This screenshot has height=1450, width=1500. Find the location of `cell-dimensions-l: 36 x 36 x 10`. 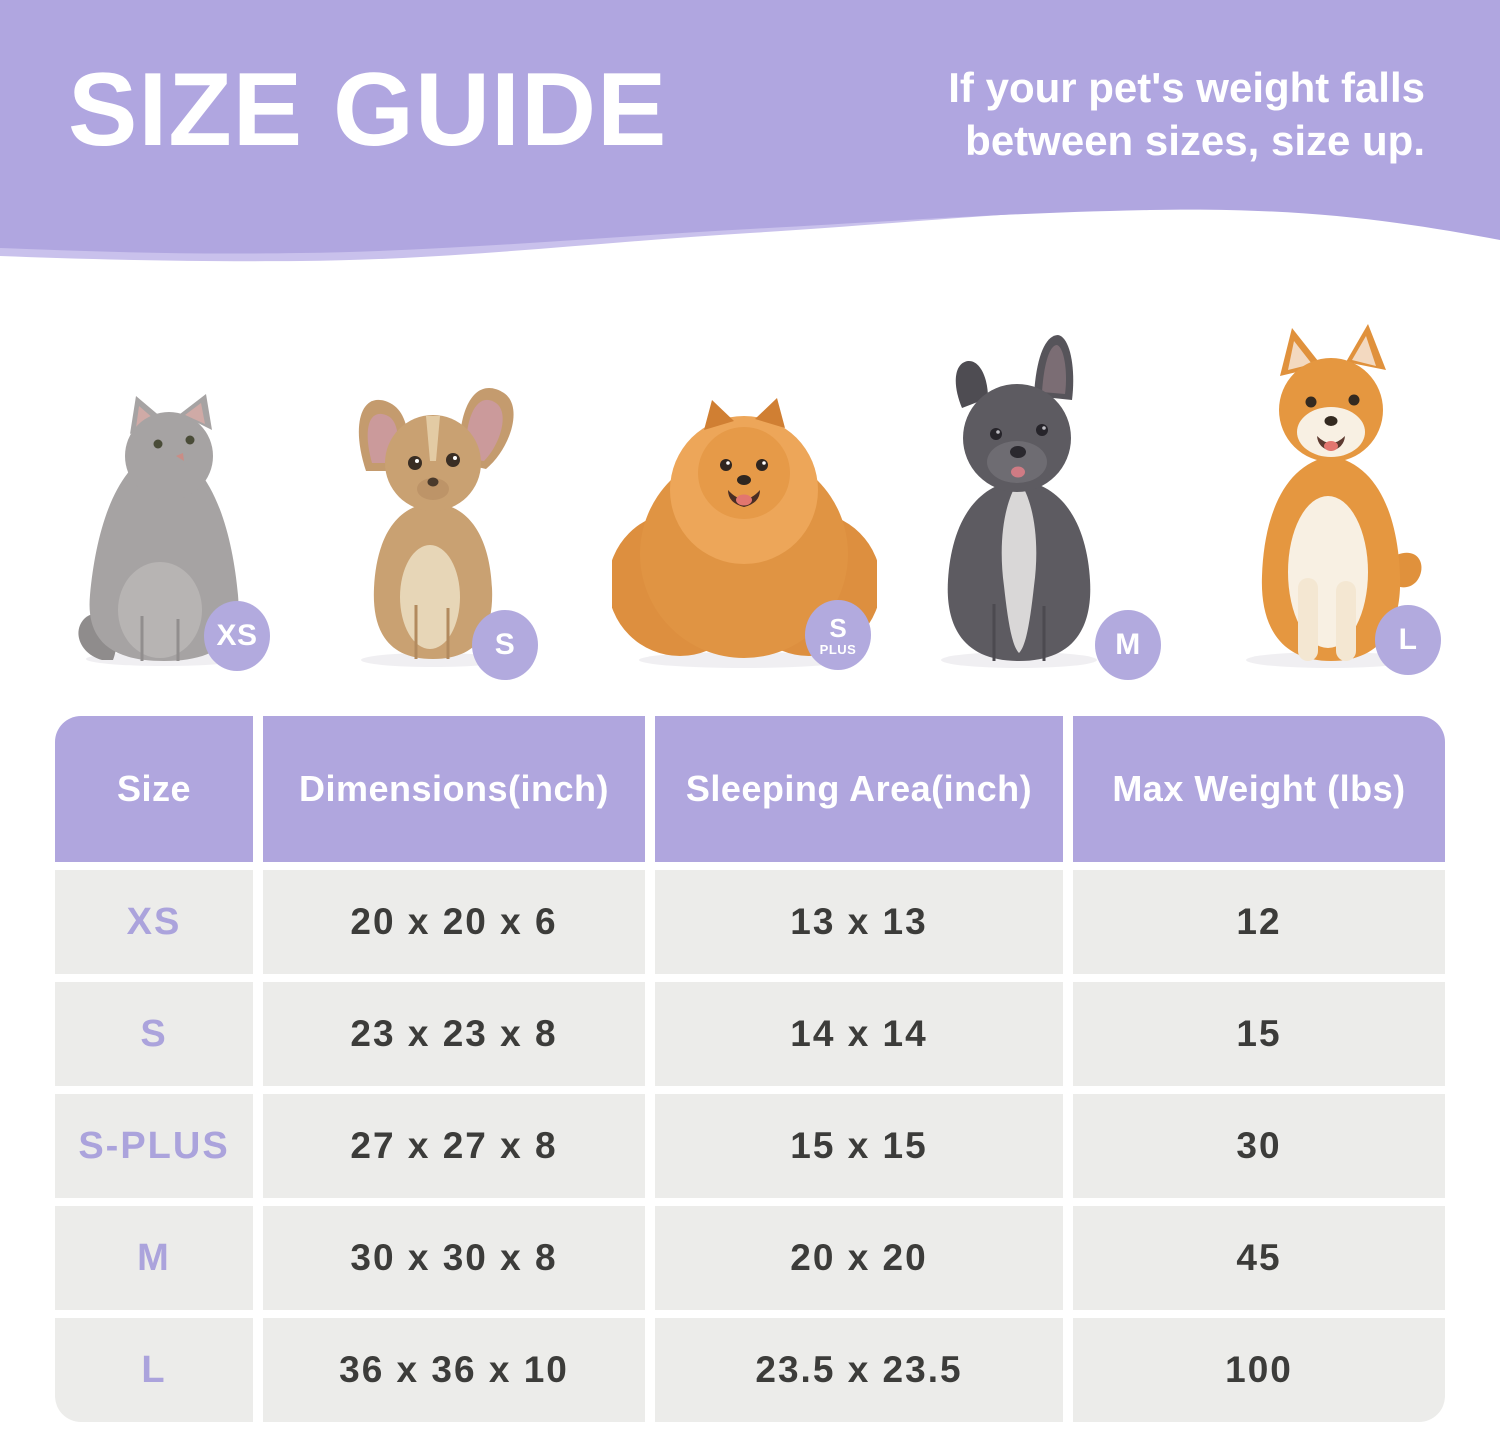

cell-dimensions-l: 36 x 36 x 10 is located at coordinates (454, 1370).